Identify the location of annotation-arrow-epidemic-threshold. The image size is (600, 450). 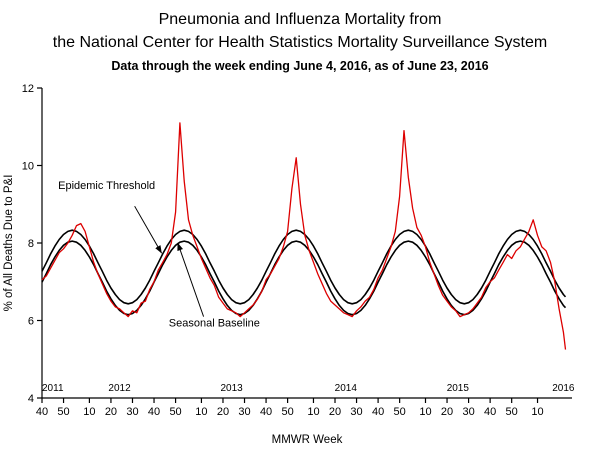
(148, 229).